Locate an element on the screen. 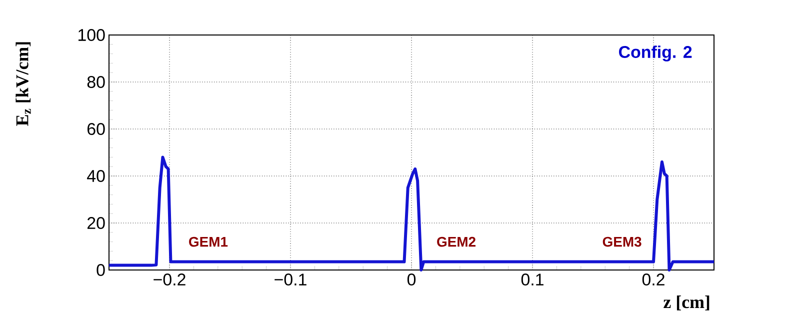 The height and width of the screenshot is (327, 793). x-tick-label: −0.1 is located at coordinates (290, 280).